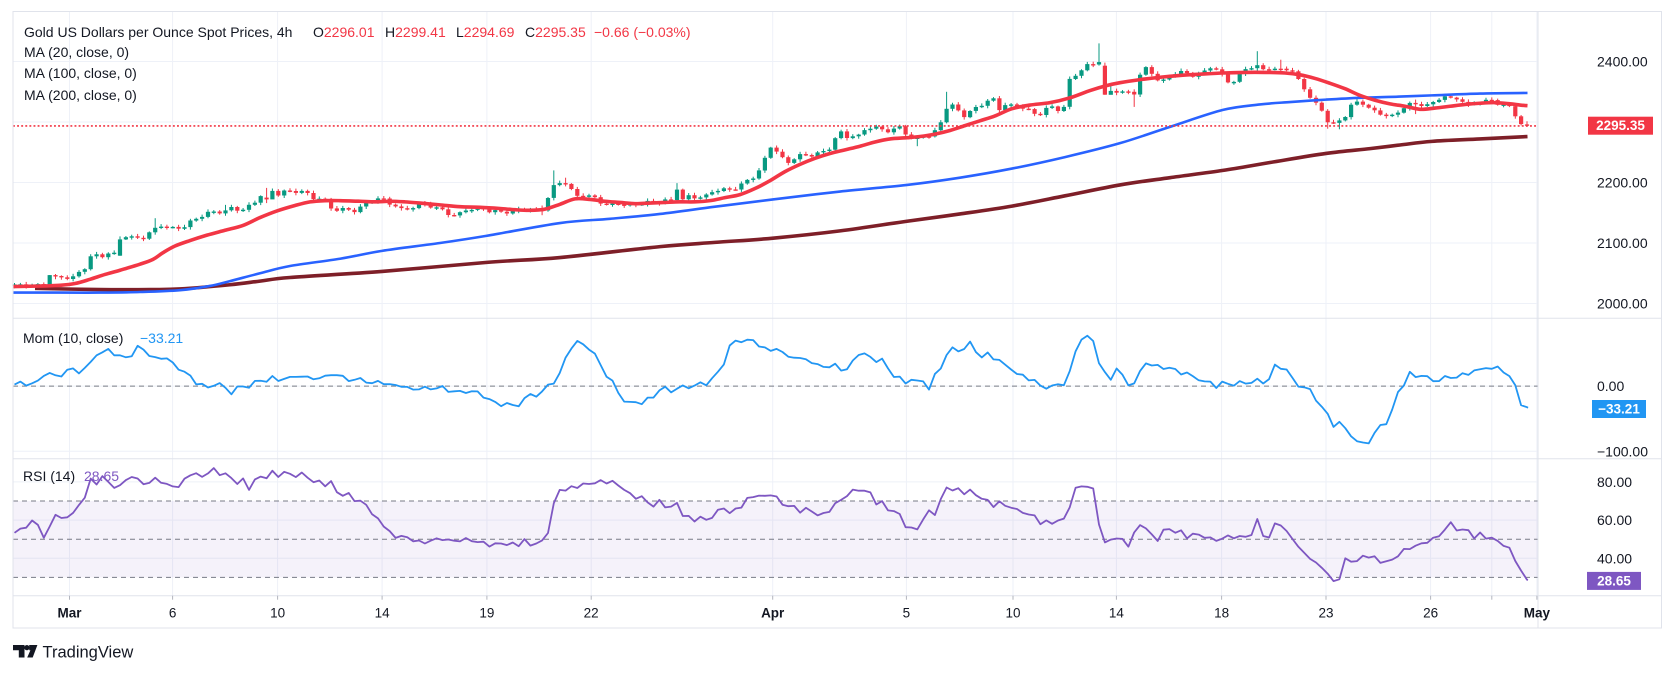 The image size is (1675, 679). Describe the element at coordinates (1622, 243) in the screenshot. I see `svg-text: 2100.00` at that location.